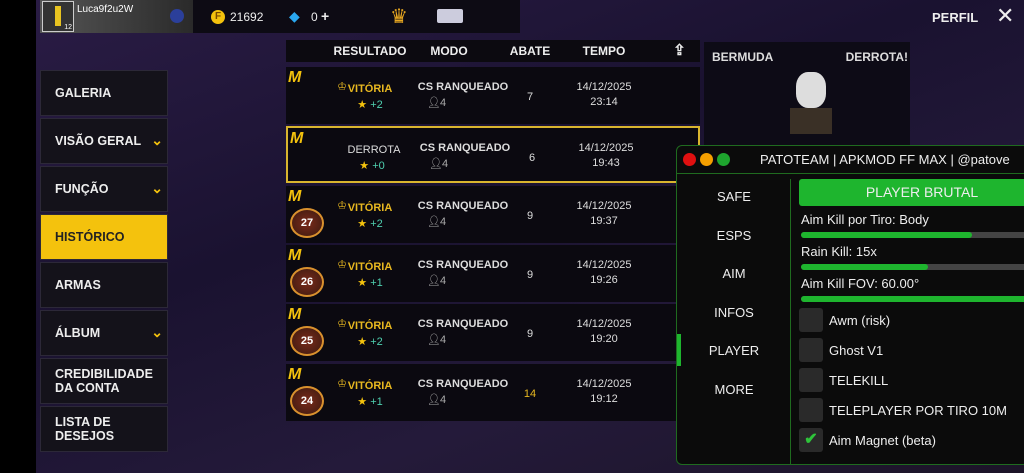 The image size is (1024, 473). I want to click on rank-icon: ♛, so click(399, 17).